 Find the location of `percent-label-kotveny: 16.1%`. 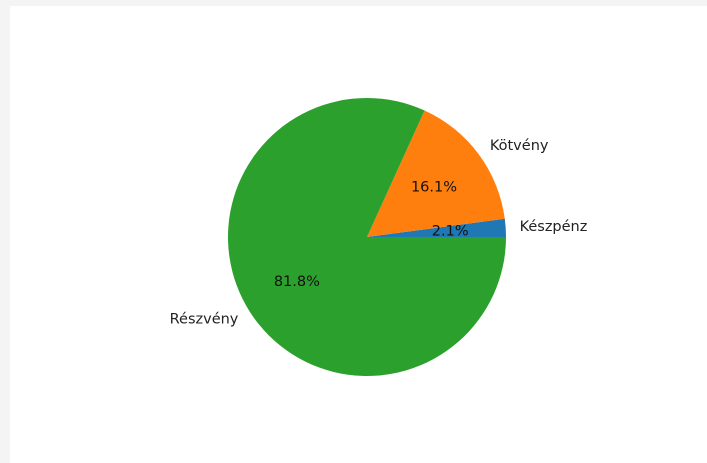

percent-label-kotveny: 16.1% is located at coordinates (434, 187).